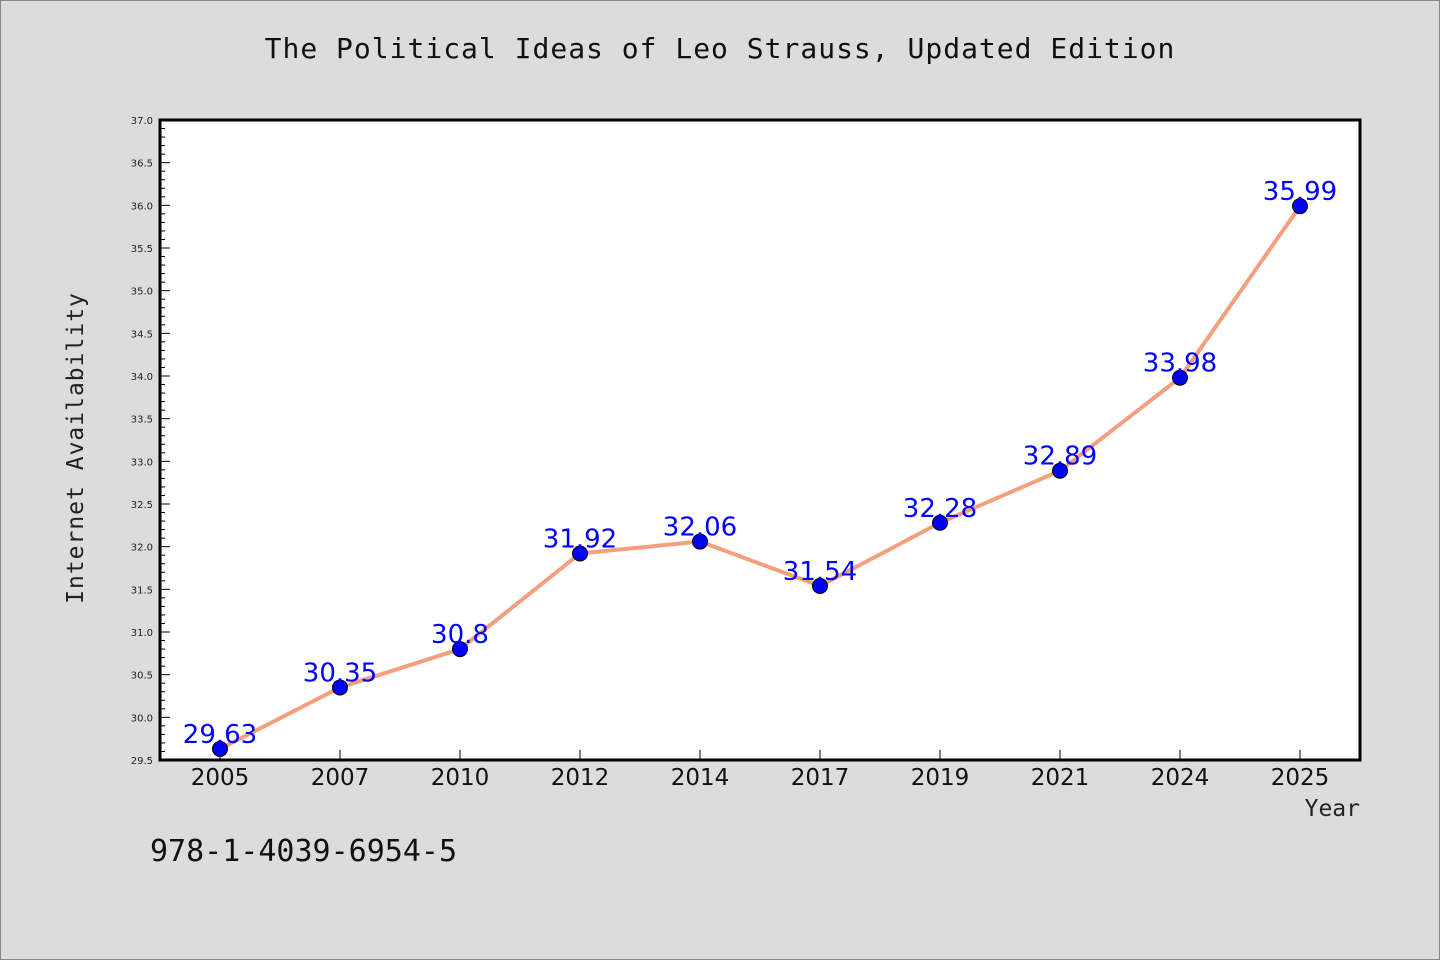 The image size is (1440, 960). Describe the element at coordinates (142, 292) in the screenshot. I see `y-tick-label: 35.0` at that location.